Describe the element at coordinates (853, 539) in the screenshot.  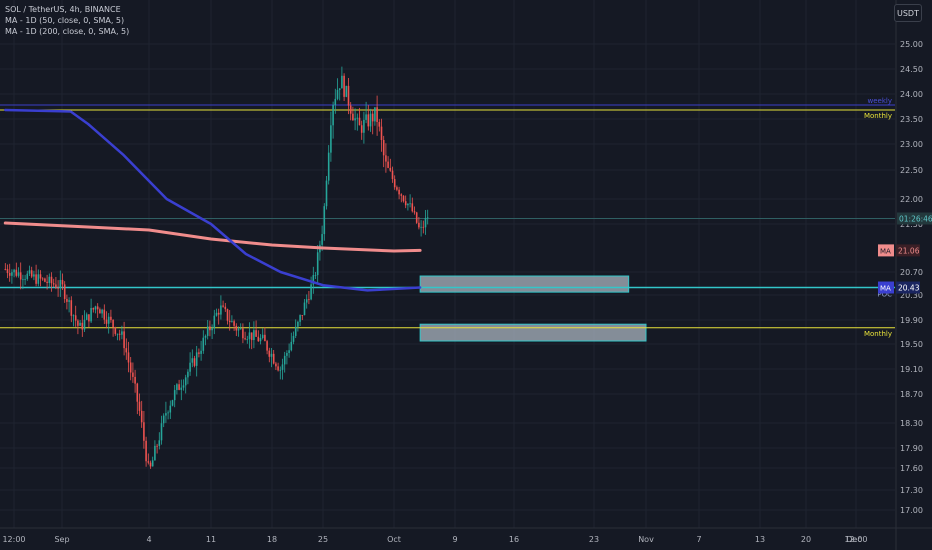
I see `x-tick-label: Dec` at that location.